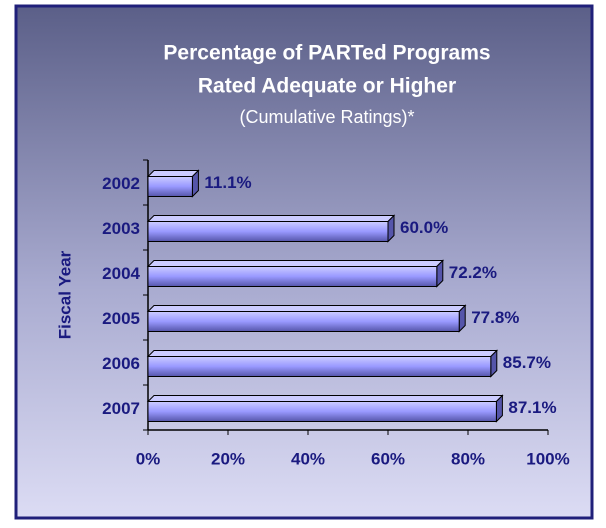  What do you see at coordinates (326, 117) in the screenshot?
I see `chart-subtitle: (Cumulative Ratings)*` at bounding box center [326, 117].